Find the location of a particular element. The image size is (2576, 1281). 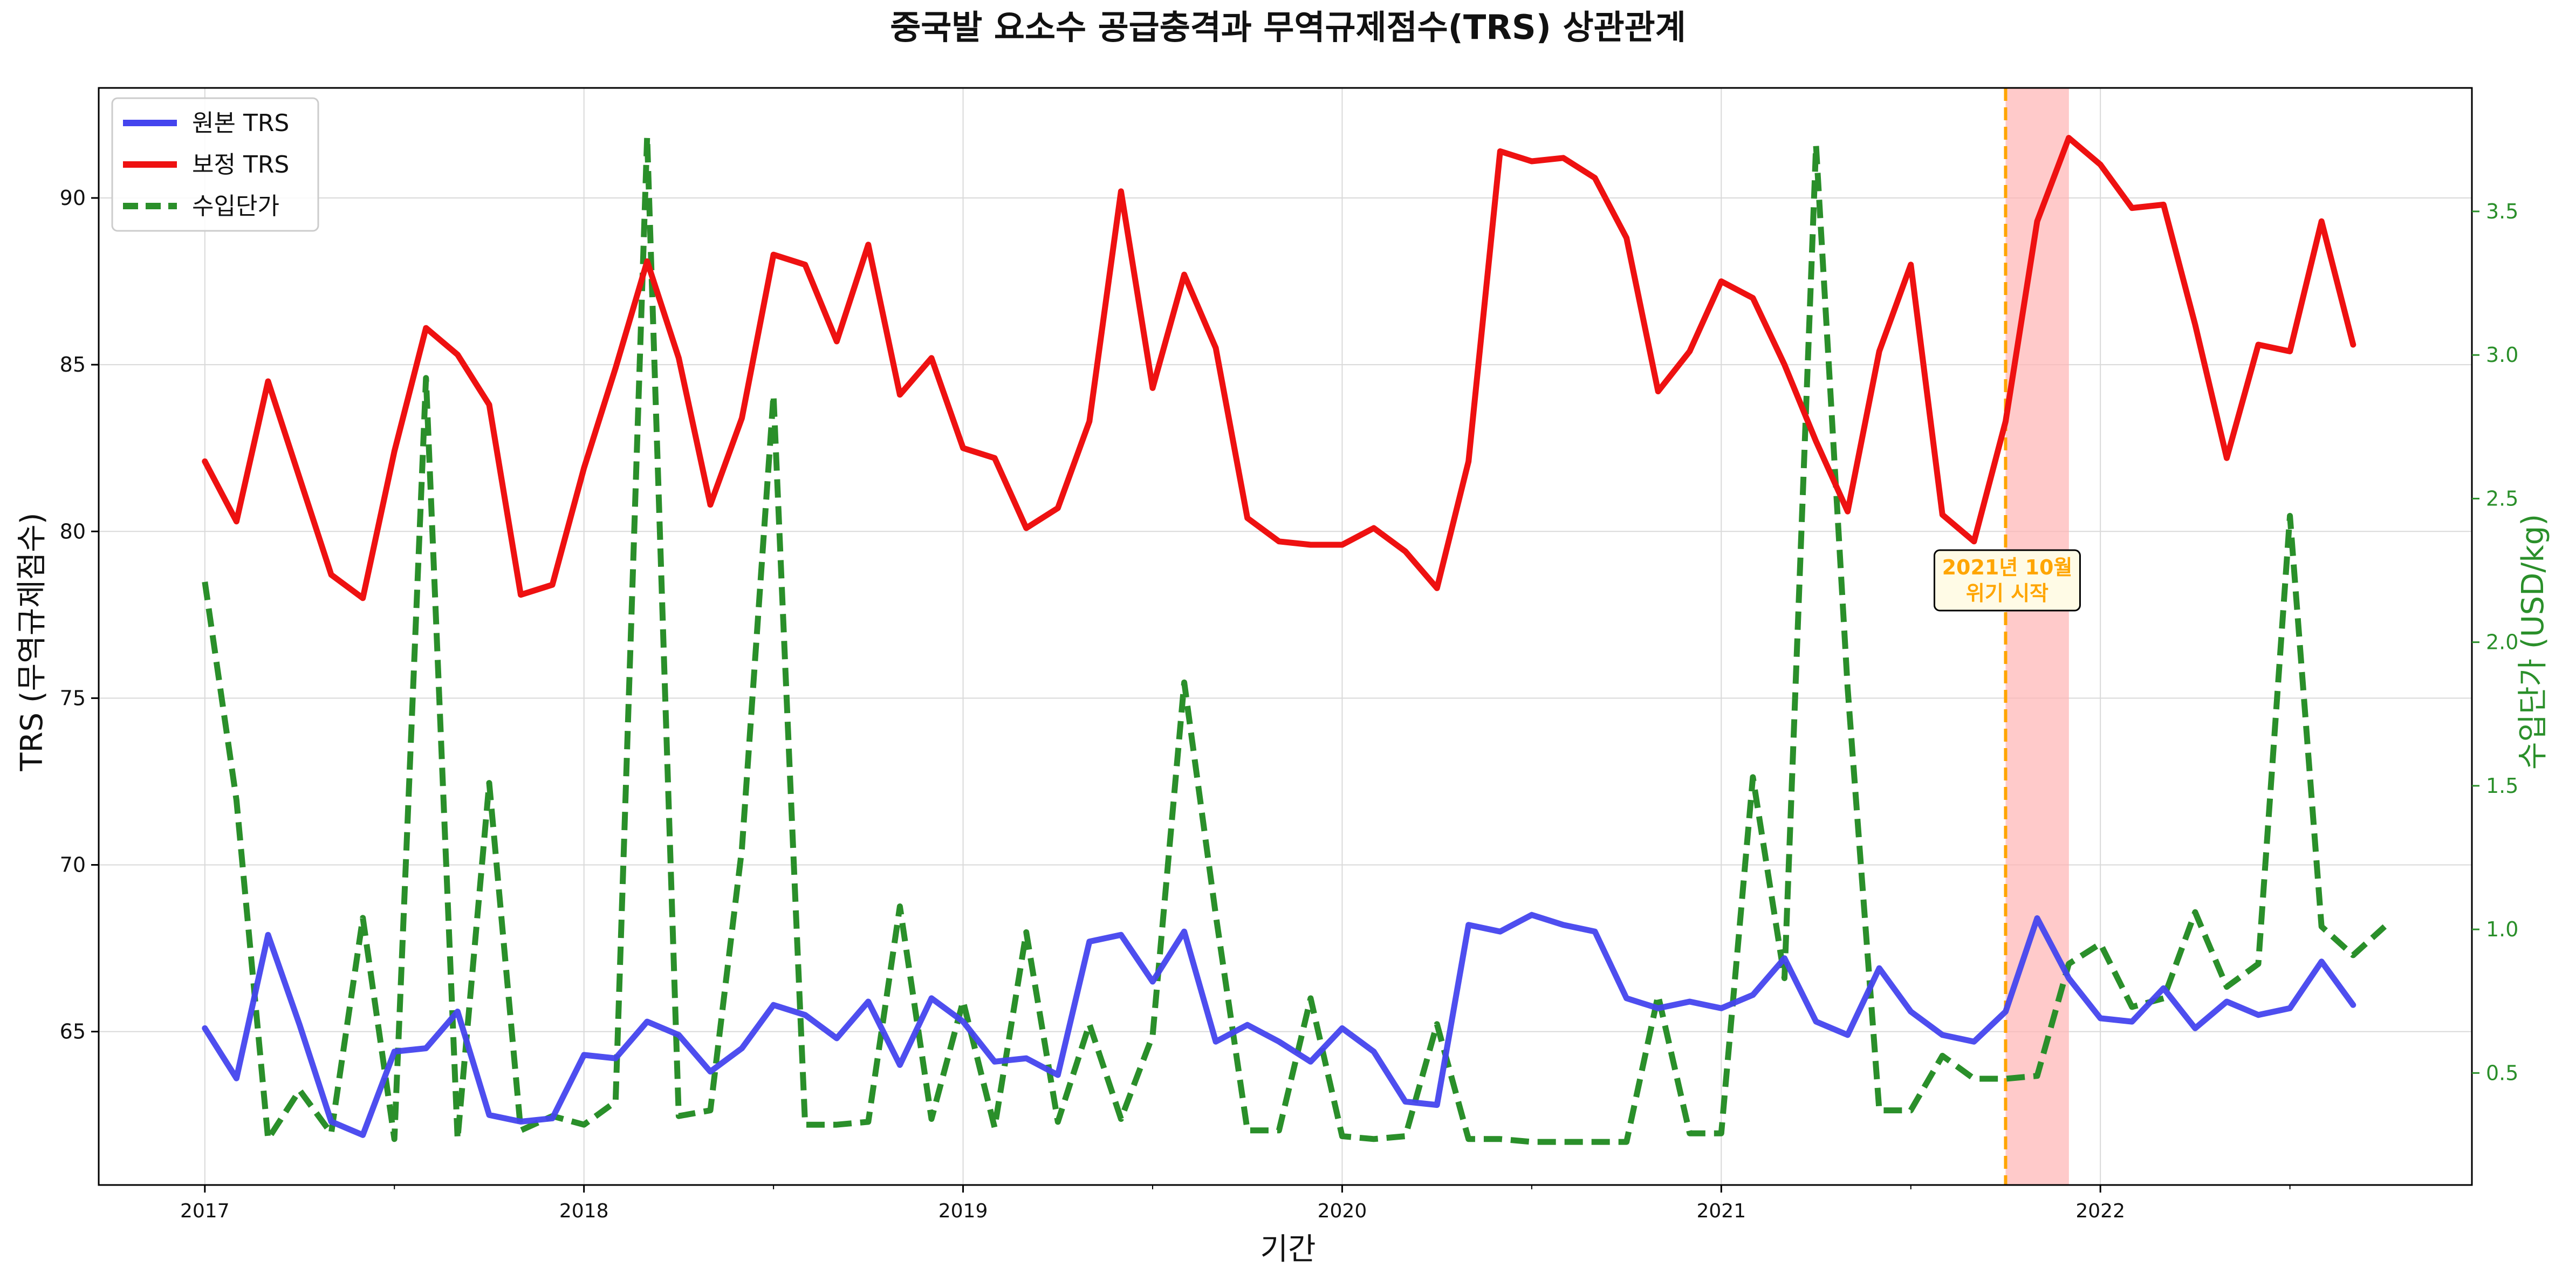

y-left-tick-label: 70 is located at coordinates (73, 865).